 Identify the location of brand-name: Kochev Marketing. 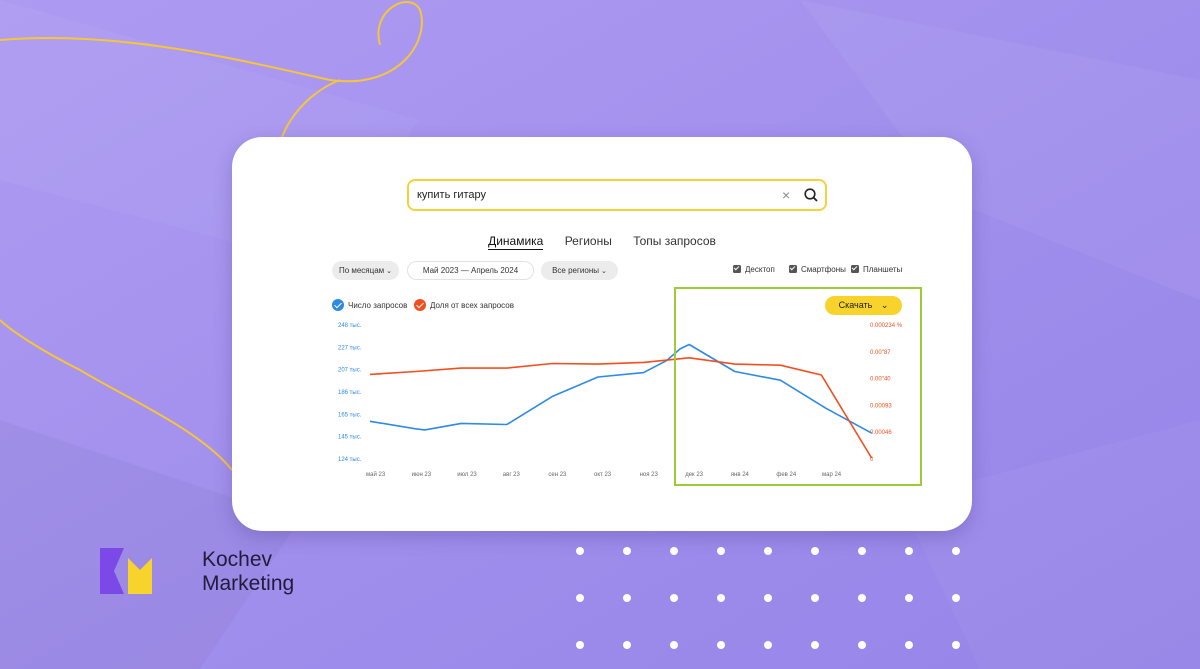
(248, 572).